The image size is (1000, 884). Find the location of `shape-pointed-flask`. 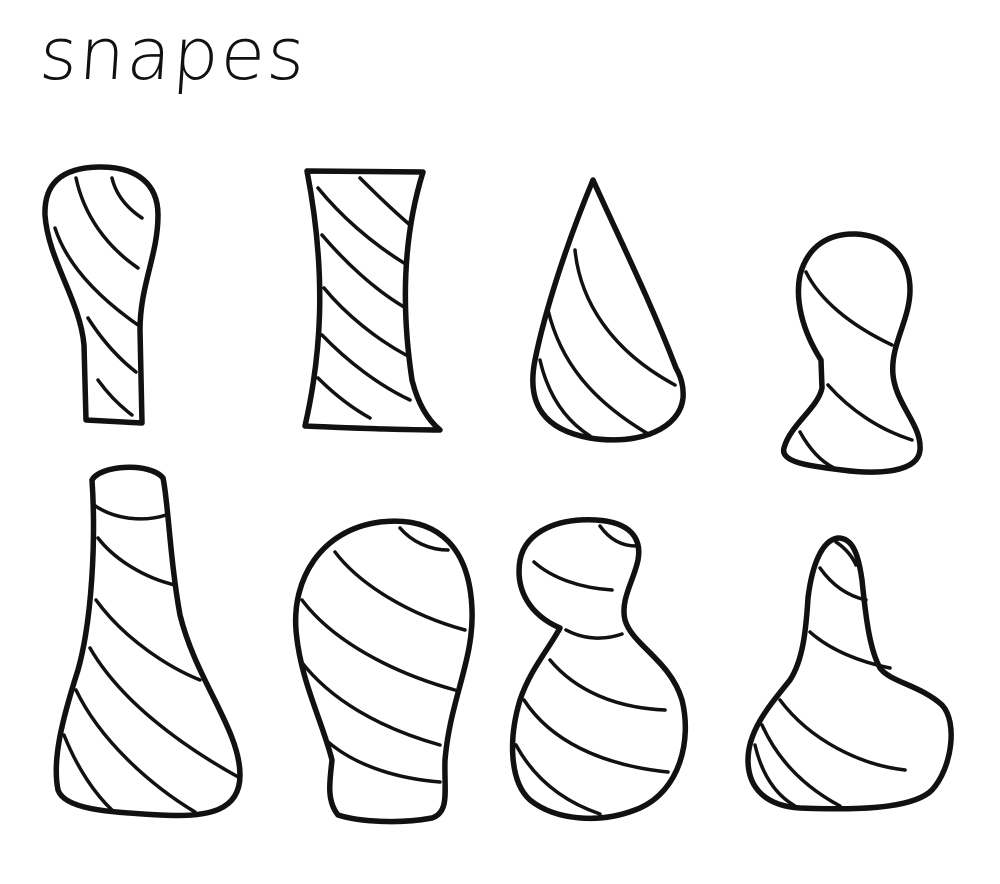

shape-pointed-flask is located at coordinates (849, 673).